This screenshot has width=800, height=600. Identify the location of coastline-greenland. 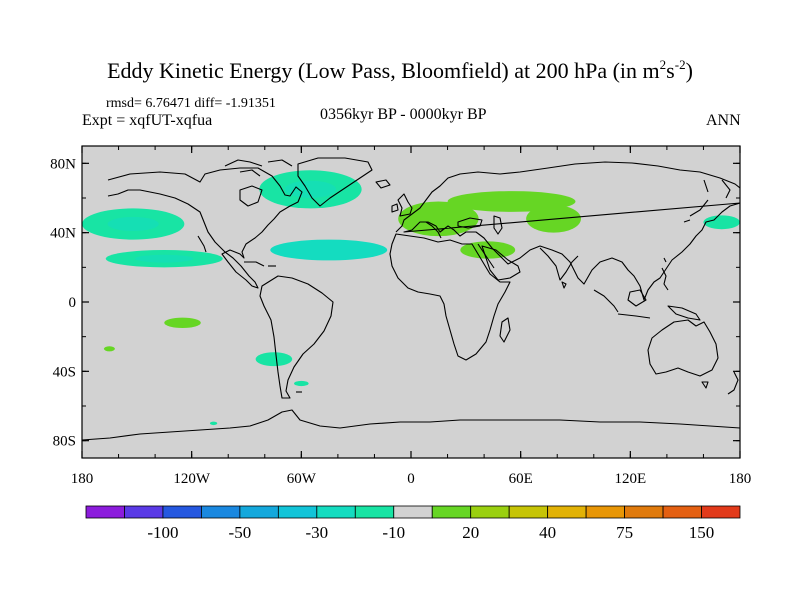
(335, 182).